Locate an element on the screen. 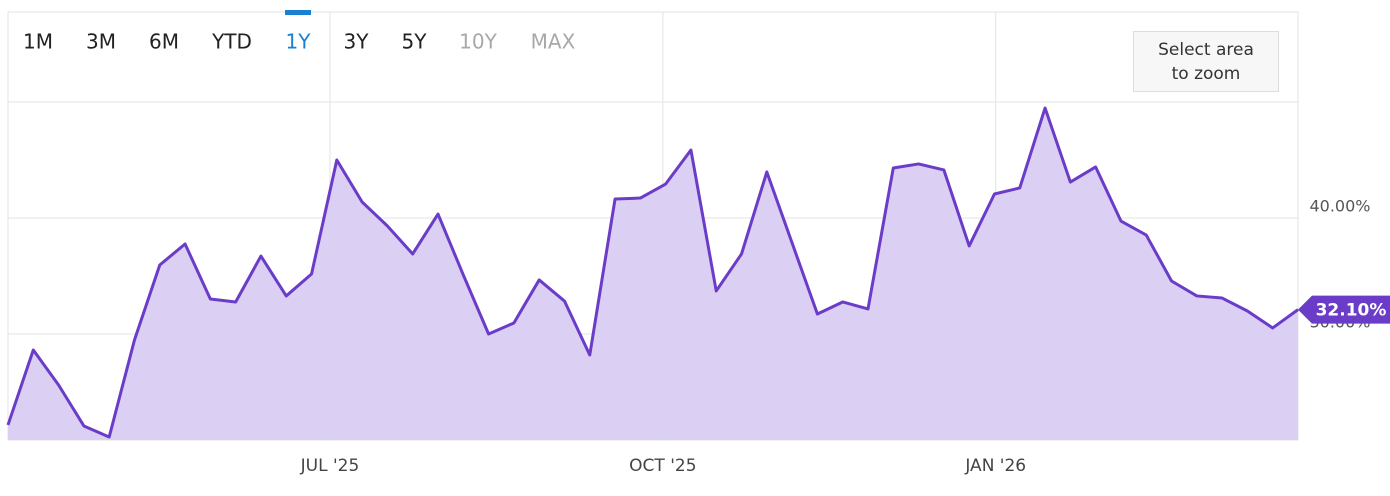 Image resolution: width=1390 pixels, height=496 pixels. selected-indicator is located at coordinates (298, 12).